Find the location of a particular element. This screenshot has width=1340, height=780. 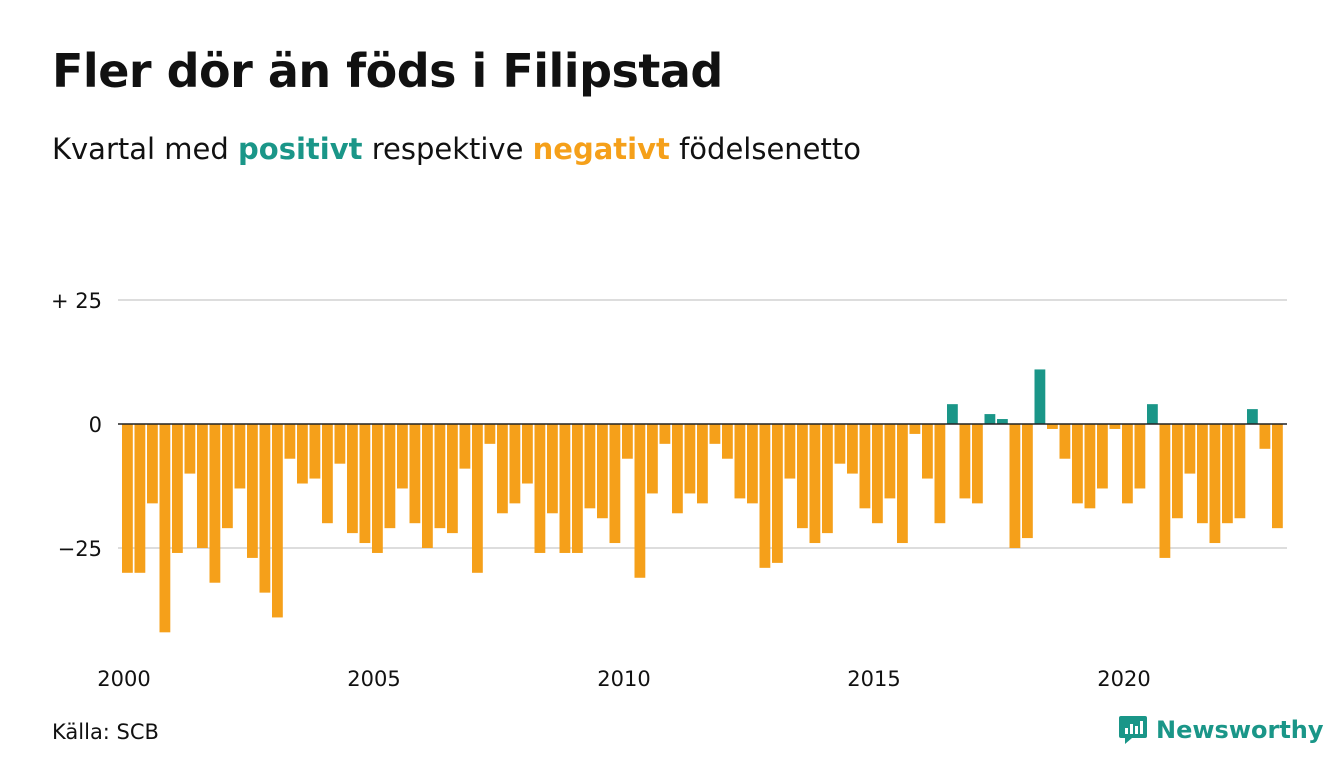

x-tick-label: 2005 is located at coordinates (373, 679).